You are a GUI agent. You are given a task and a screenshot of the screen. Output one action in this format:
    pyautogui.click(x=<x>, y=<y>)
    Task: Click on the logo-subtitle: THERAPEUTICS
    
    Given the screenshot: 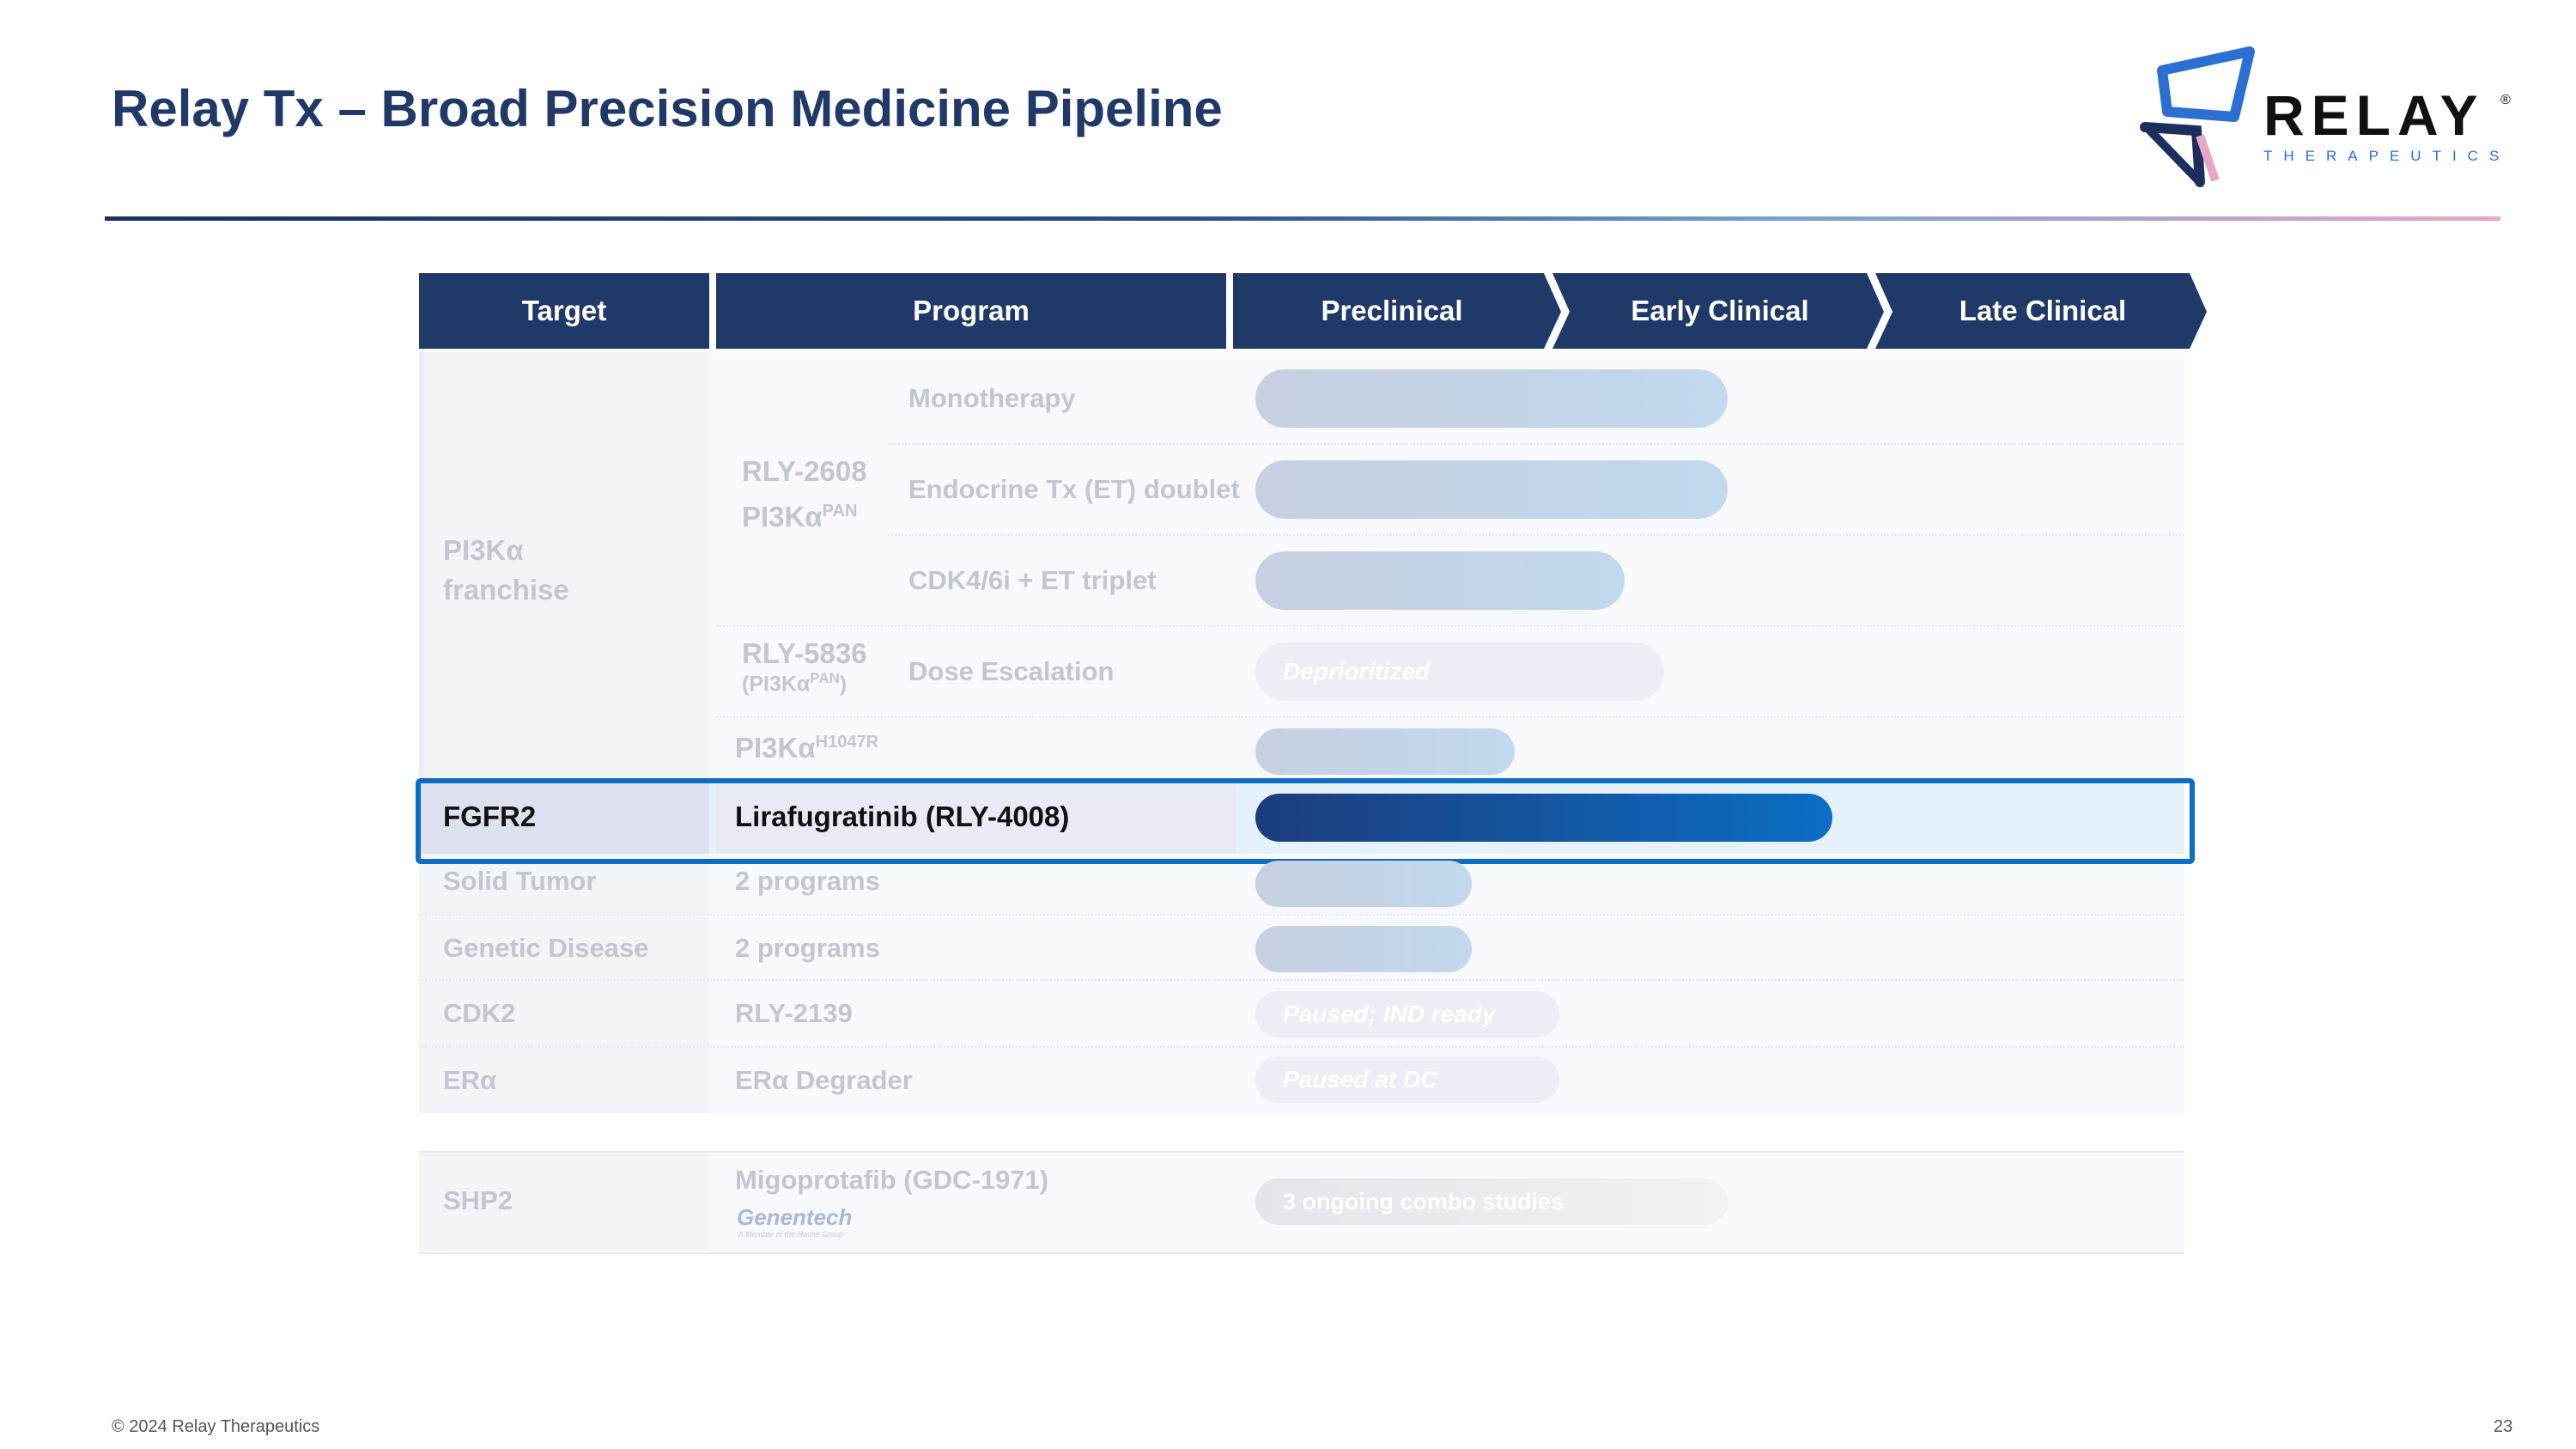 What is the action you would take?
    pyautogui.click(x=2387, y=156)
    